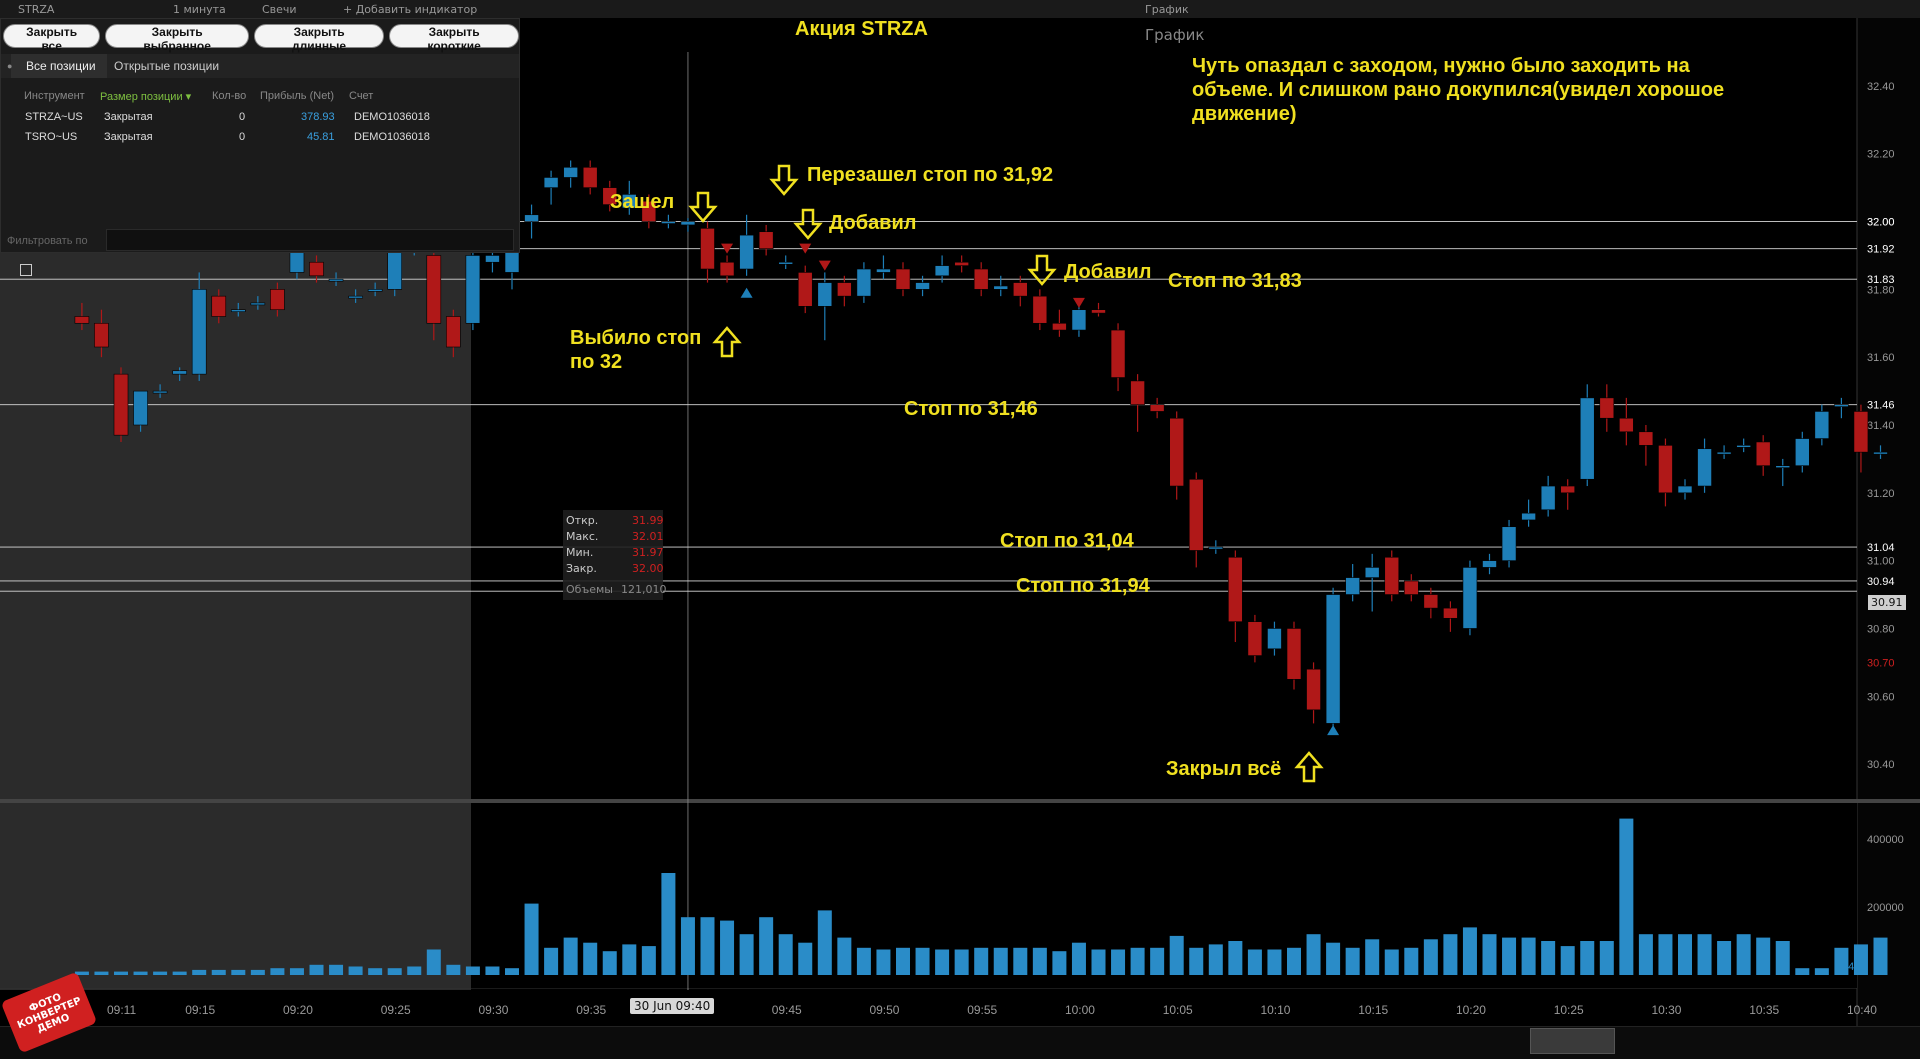  I want to click on col-qty: Кол-во, so click(229, 96).